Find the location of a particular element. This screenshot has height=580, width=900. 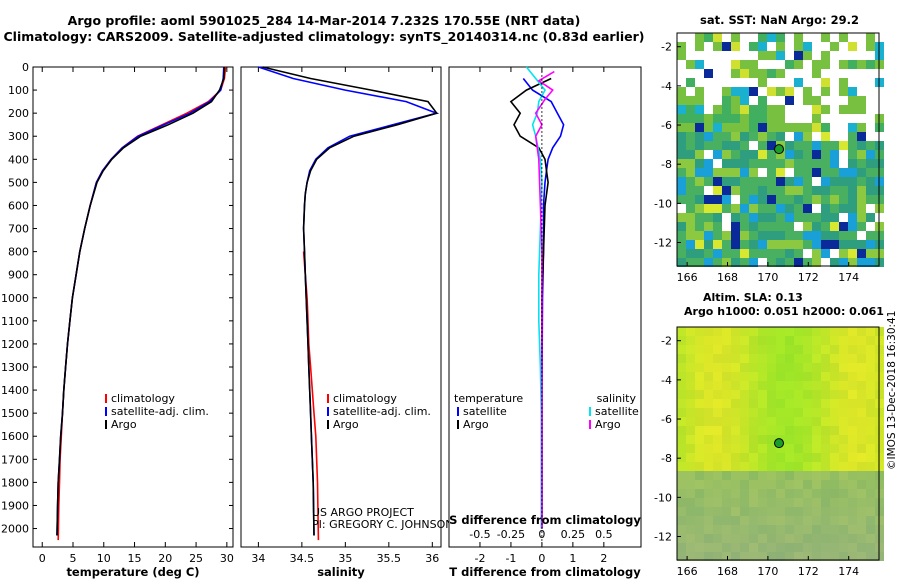

sst-map-panel: 166 168 170 172 174 -2 -4 -6 -8 -10 -12 is located at coordinates (769, 158).